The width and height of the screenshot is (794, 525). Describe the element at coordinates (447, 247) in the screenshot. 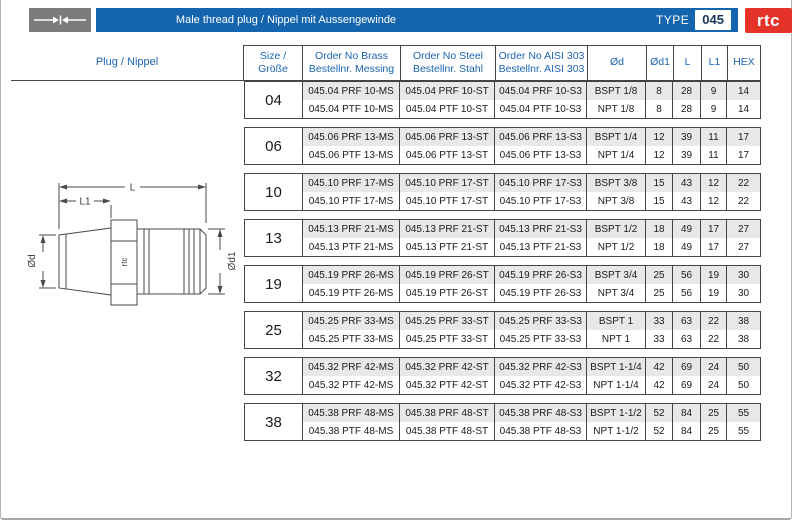

I see `cell-steel: 045.13 PTF 21-ST` at that location.